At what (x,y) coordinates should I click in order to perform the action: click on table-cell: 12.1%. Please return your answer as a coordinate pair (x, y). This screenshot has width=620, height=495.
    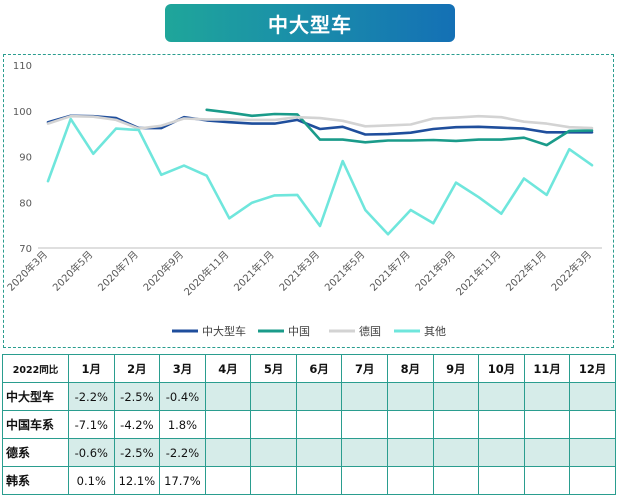
    Looking at the image, I should click on (137, 480).